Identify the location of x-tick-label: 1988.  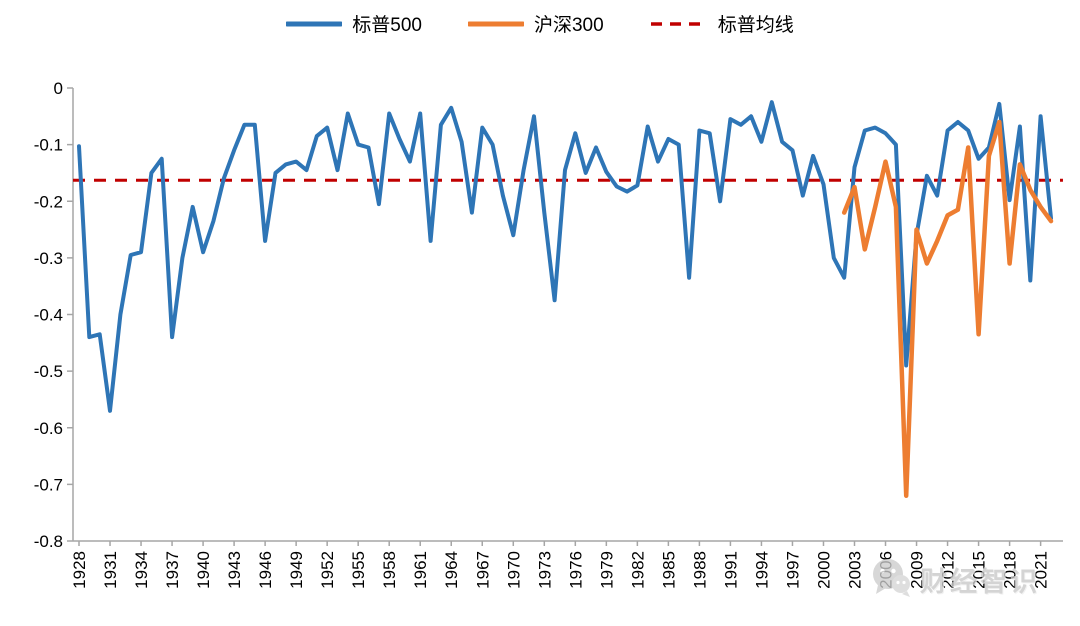
(699, 570).